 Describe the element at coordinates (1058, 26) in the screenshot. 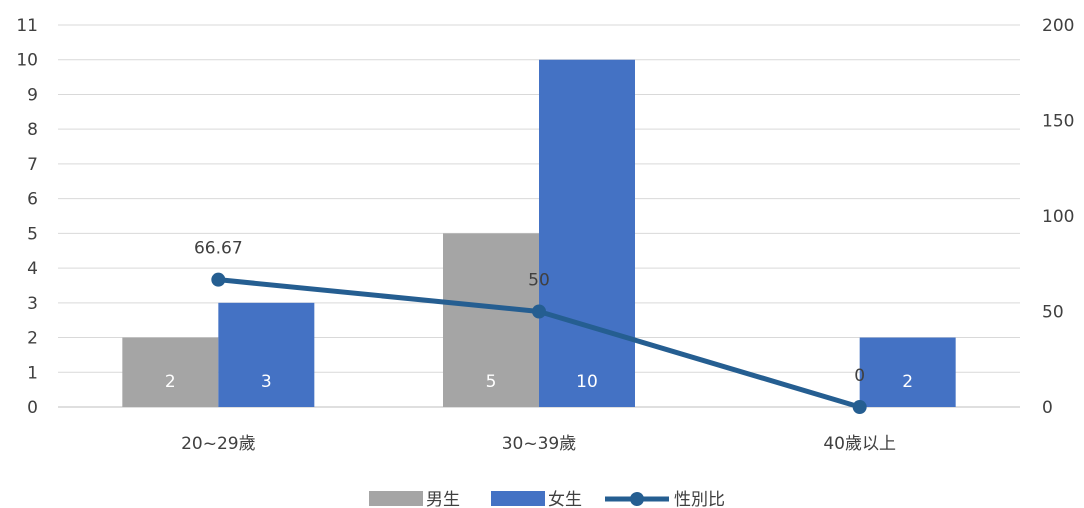

I see `right-tick-label: 200` at that location.